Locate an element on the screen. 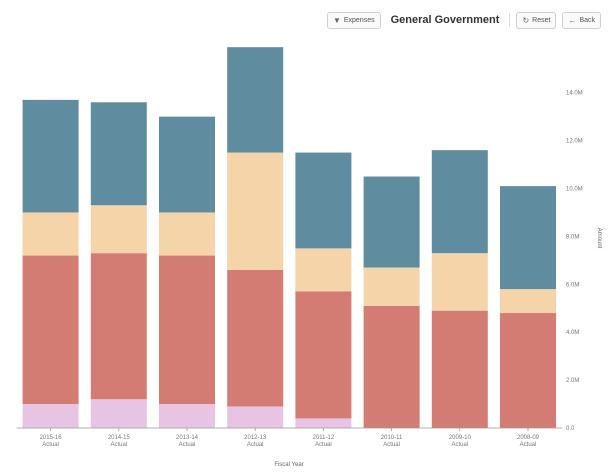  x-tick-label: 2009-10 is located at coordinates (460, 438).